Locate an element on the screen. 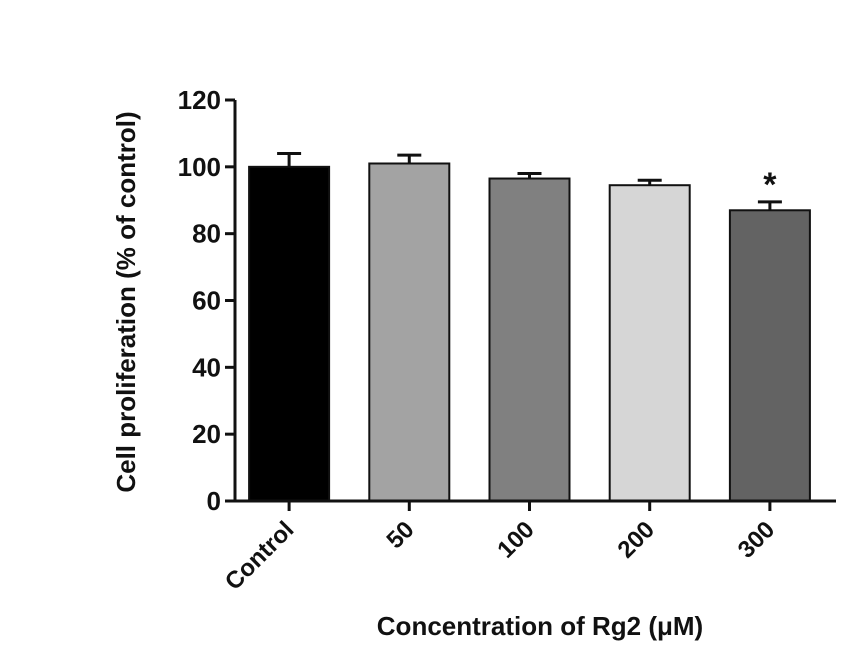 Image resolution: width=865 pixels, height=652 pixels. y-tick-label: 20 is located at coordinates (206, 434).